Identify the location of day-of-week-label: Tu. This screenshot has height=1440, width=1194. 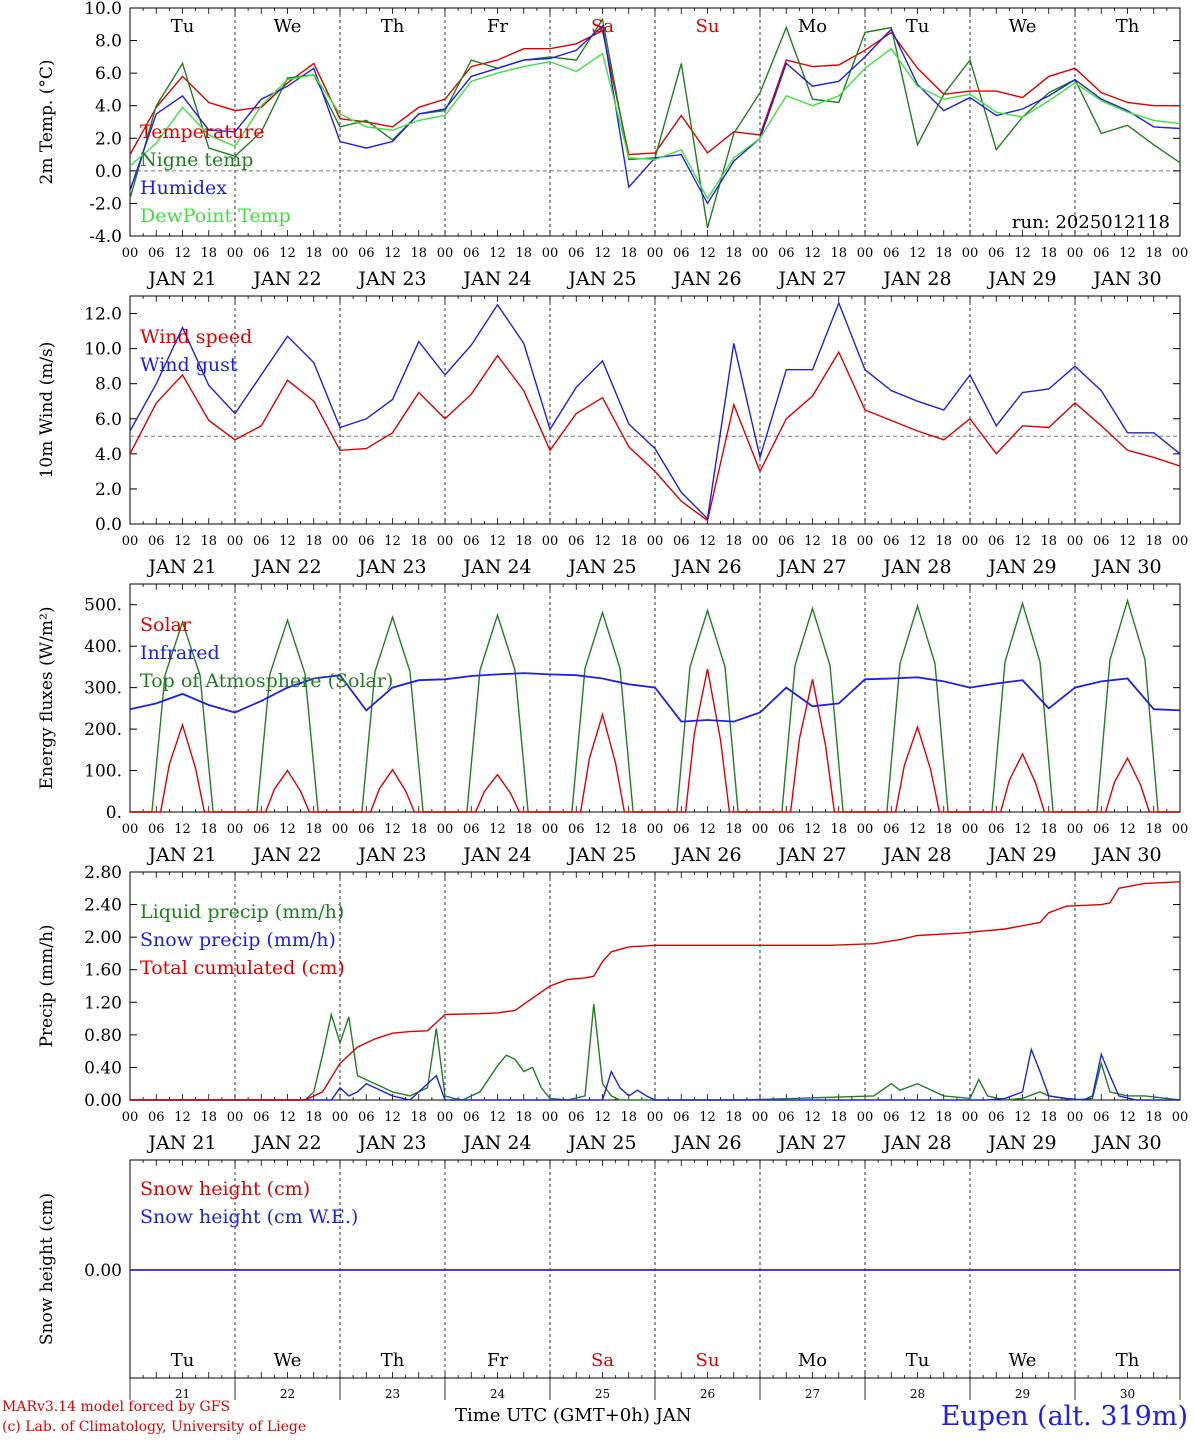
(183, 26).